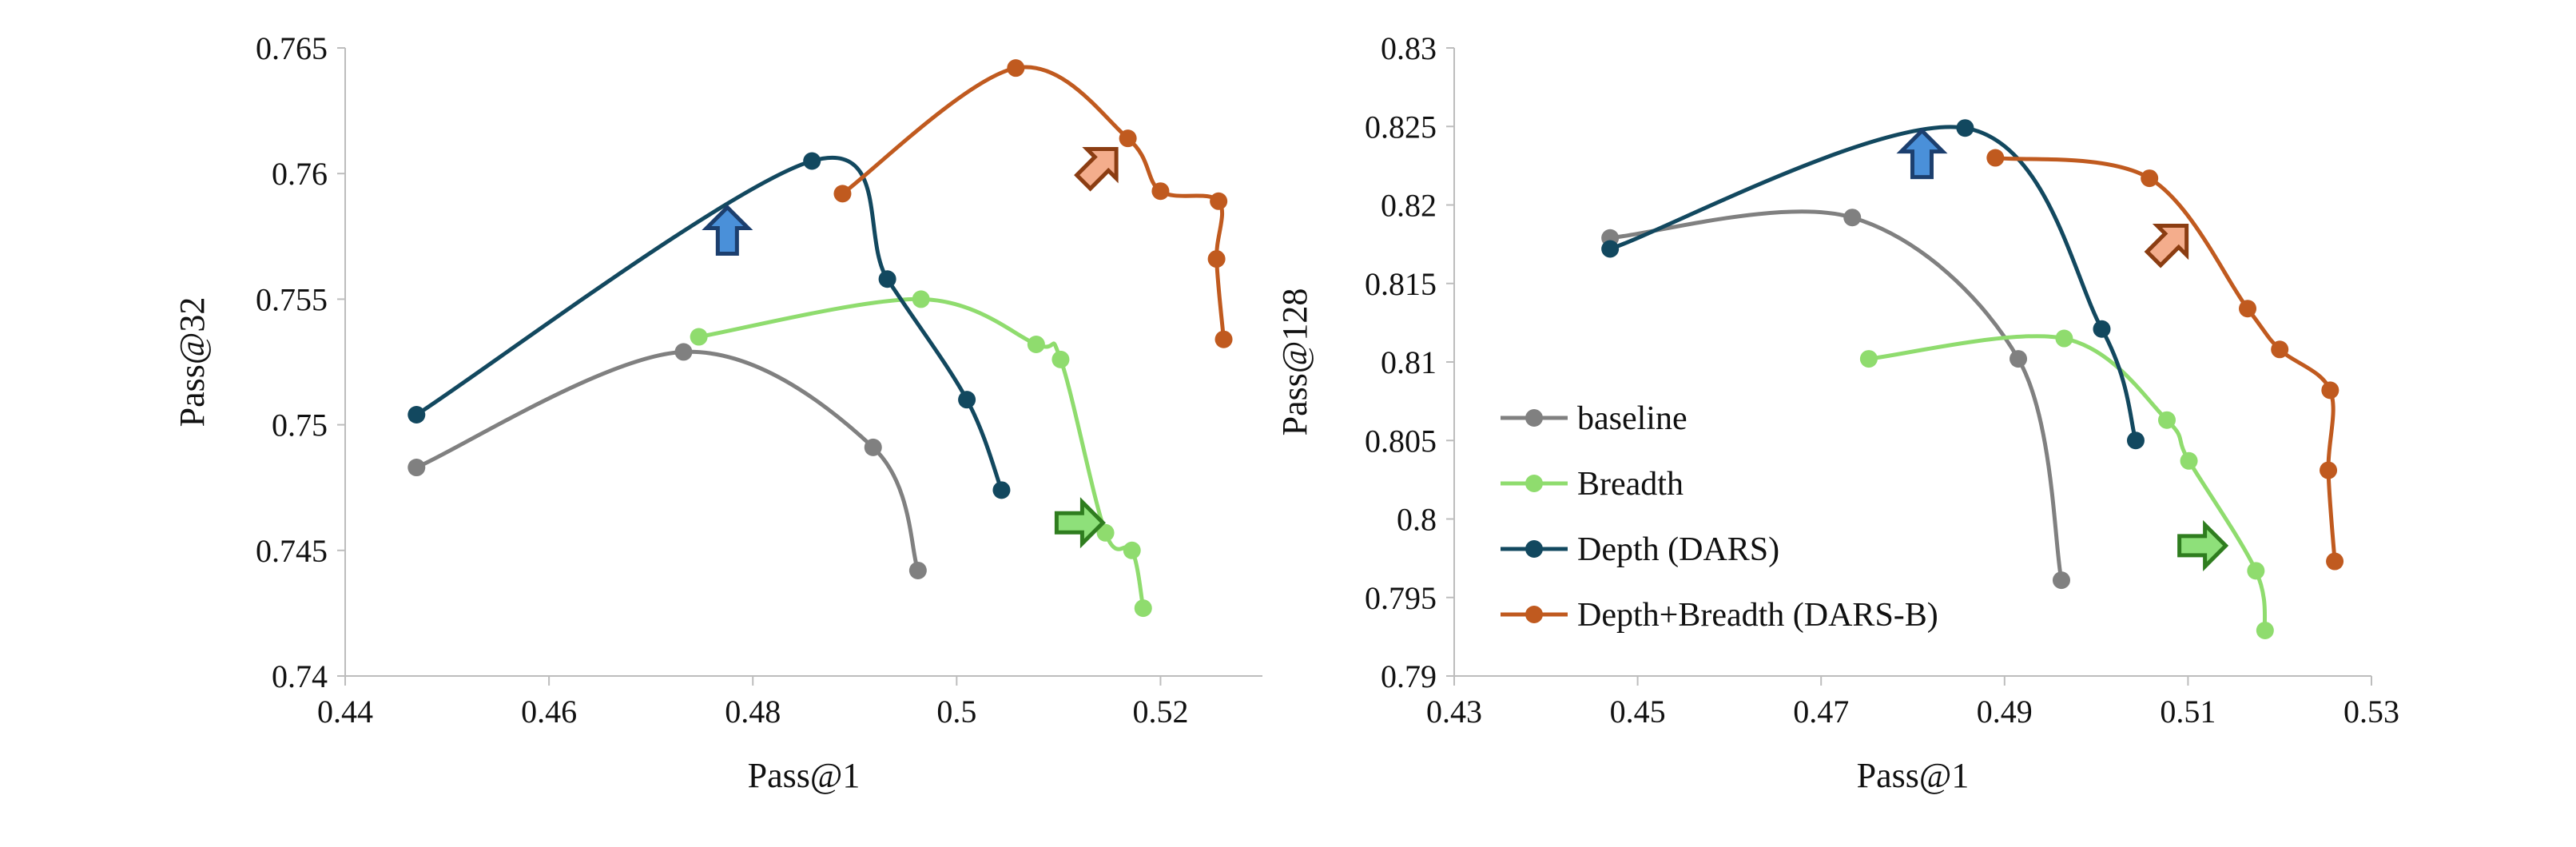 Image resolution: width=2576 pixels, height=847 pixels. Describe the element at coordinates (300, 174) in the screenshot. I see `y-tick-label: 0.76` at that location.